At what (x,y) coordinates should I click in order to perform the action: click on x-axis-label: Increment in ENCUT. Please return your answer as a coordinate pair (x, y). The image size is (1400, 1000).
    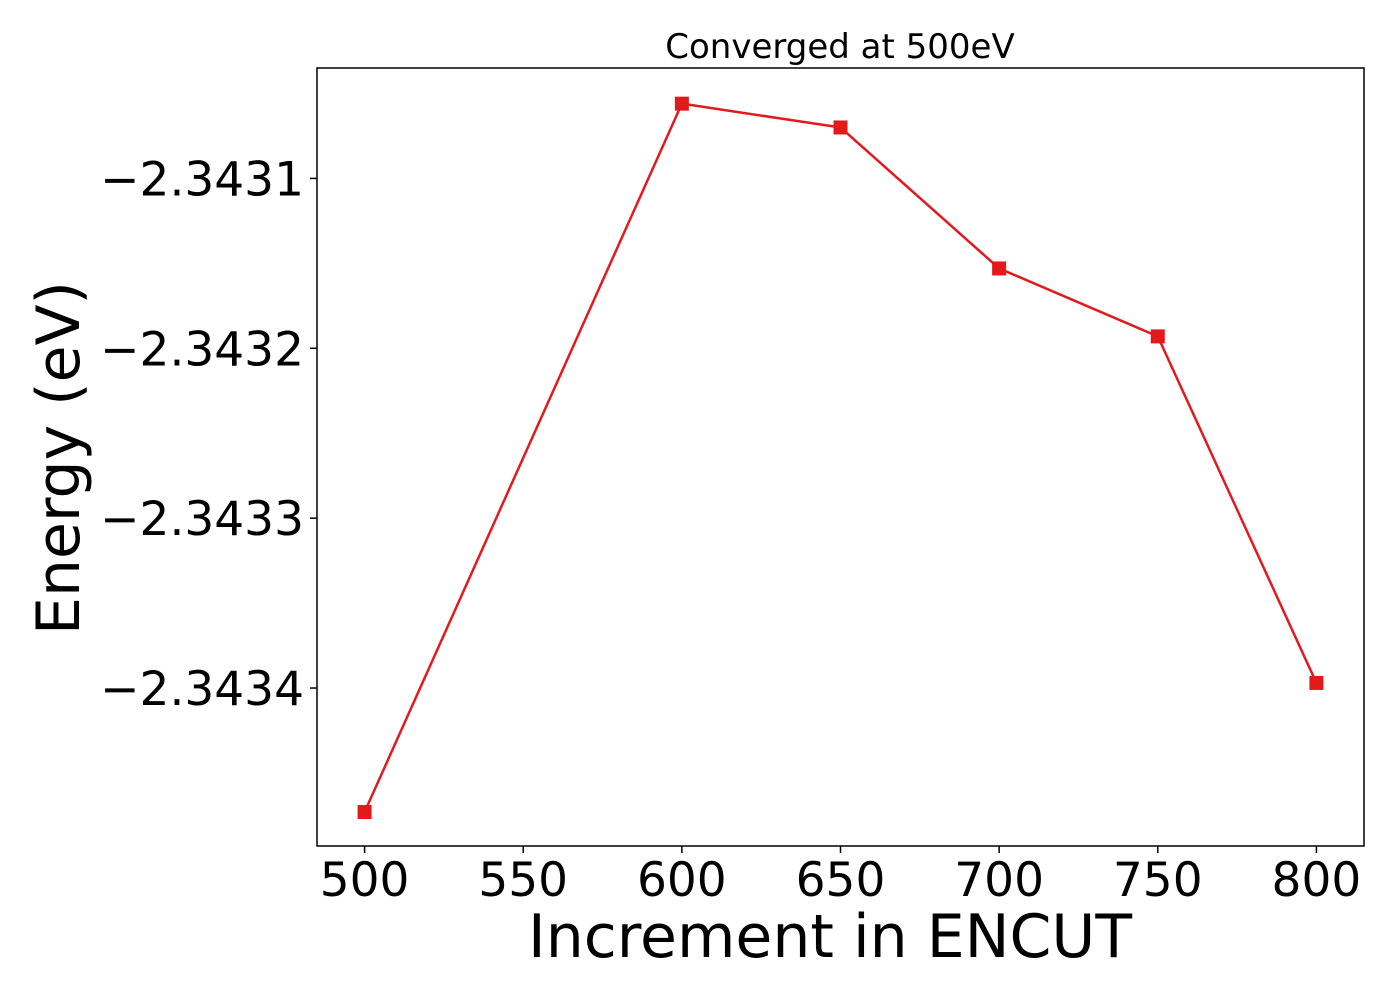
    Looking at the image, I should click on (830, 937).